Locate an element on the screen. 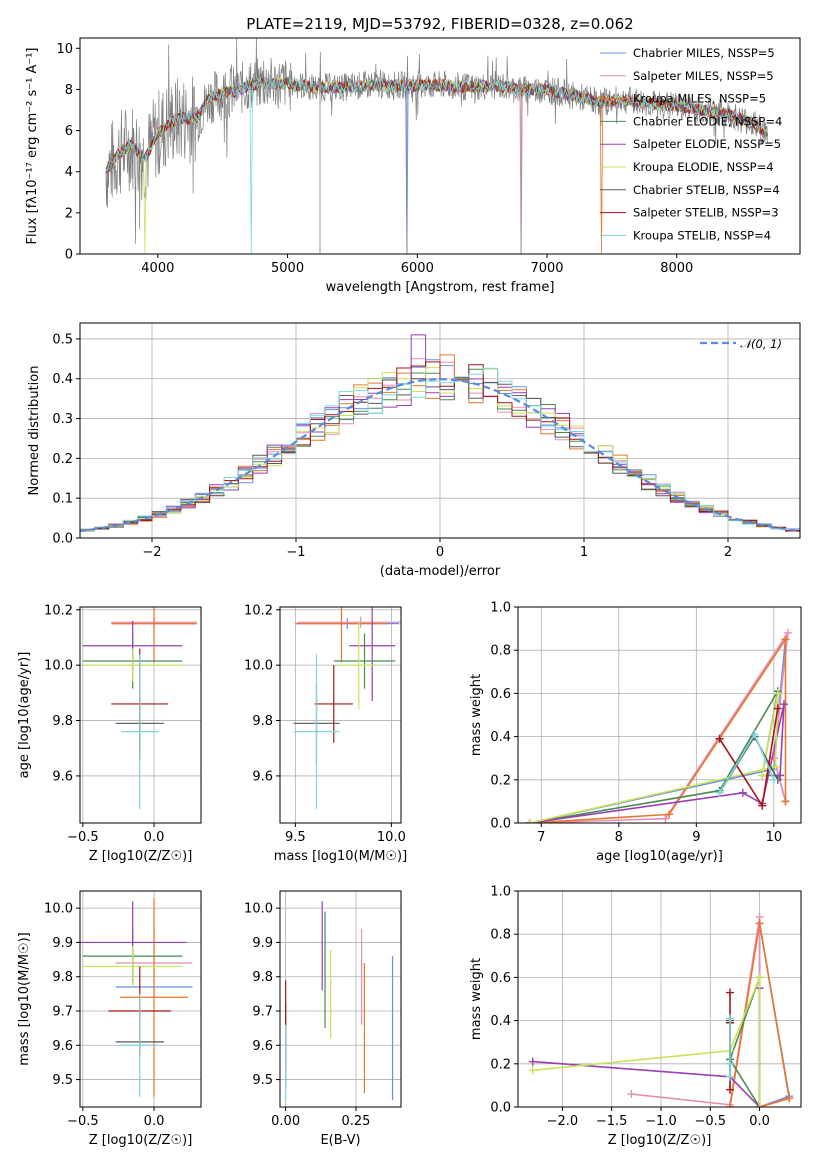 The image size is (819, 1170). x-tick-label: 10 is located at coordinates (774, 837).